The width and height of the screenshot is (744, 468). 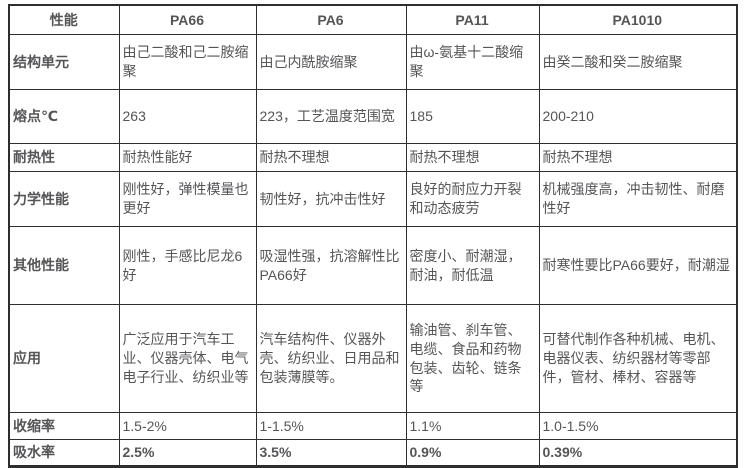 I want to click on table-cell: 由ω-氨基十二酸缩聚, so click(x=472, y=62).